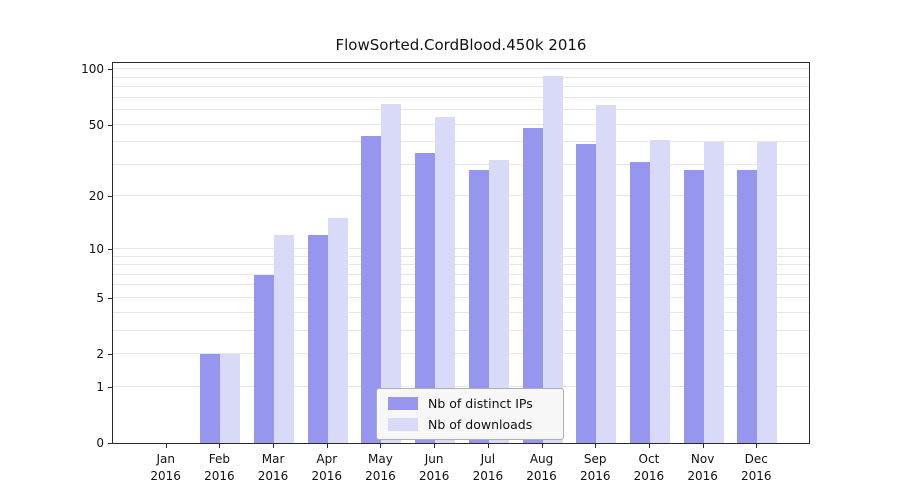 Image resolution: width=900 pixels, height=500 pixels. Describe the element at coordinates (693, 306) in the screenshot. I see `bar-distinct-ips-nov` at that location.